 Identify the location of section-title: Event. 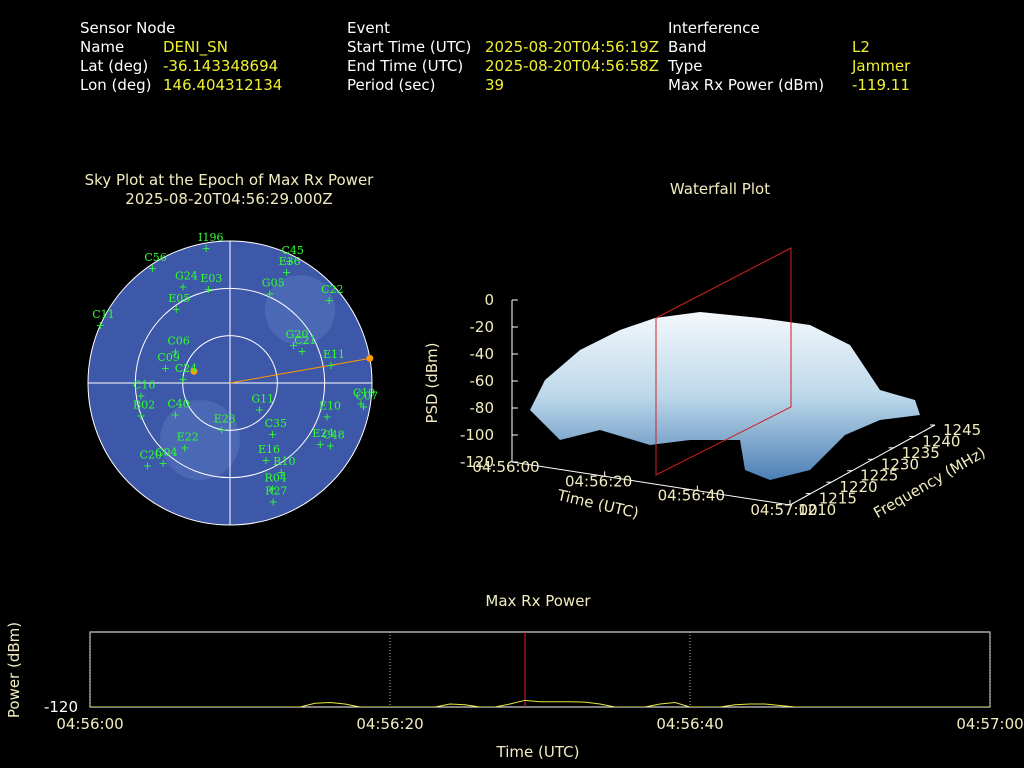
(368, 28).